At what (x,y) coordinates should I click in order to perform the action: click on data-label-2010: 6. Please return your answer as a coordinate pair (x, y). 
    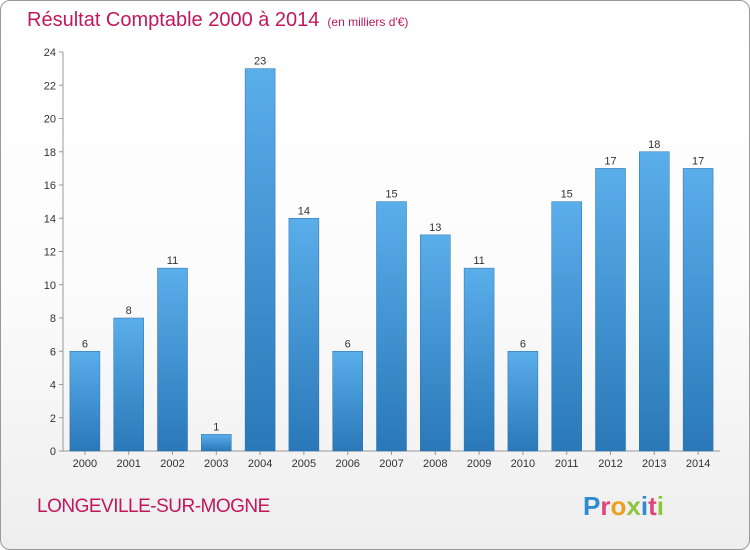
    Looking at the image, I should click on (523, 344).